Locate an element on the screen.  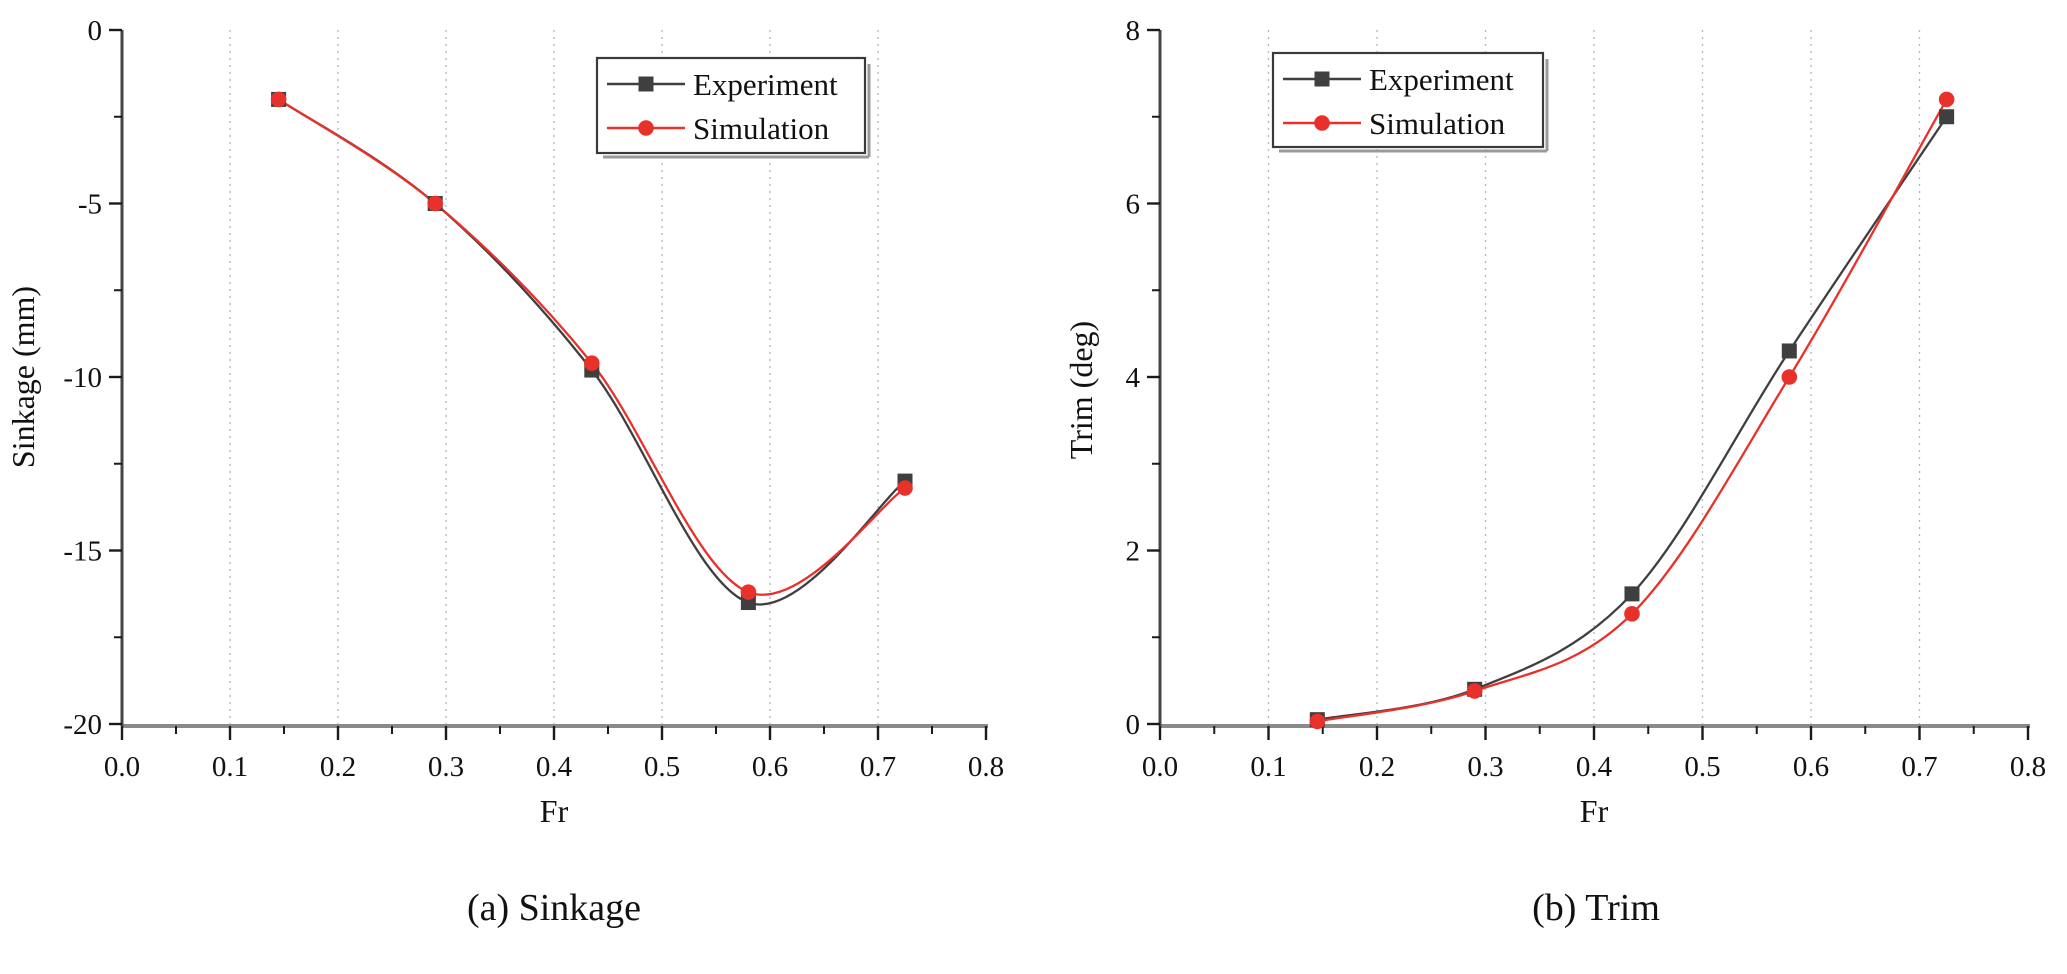
y-tick-label: -15 is located at coordinates (82, 552).